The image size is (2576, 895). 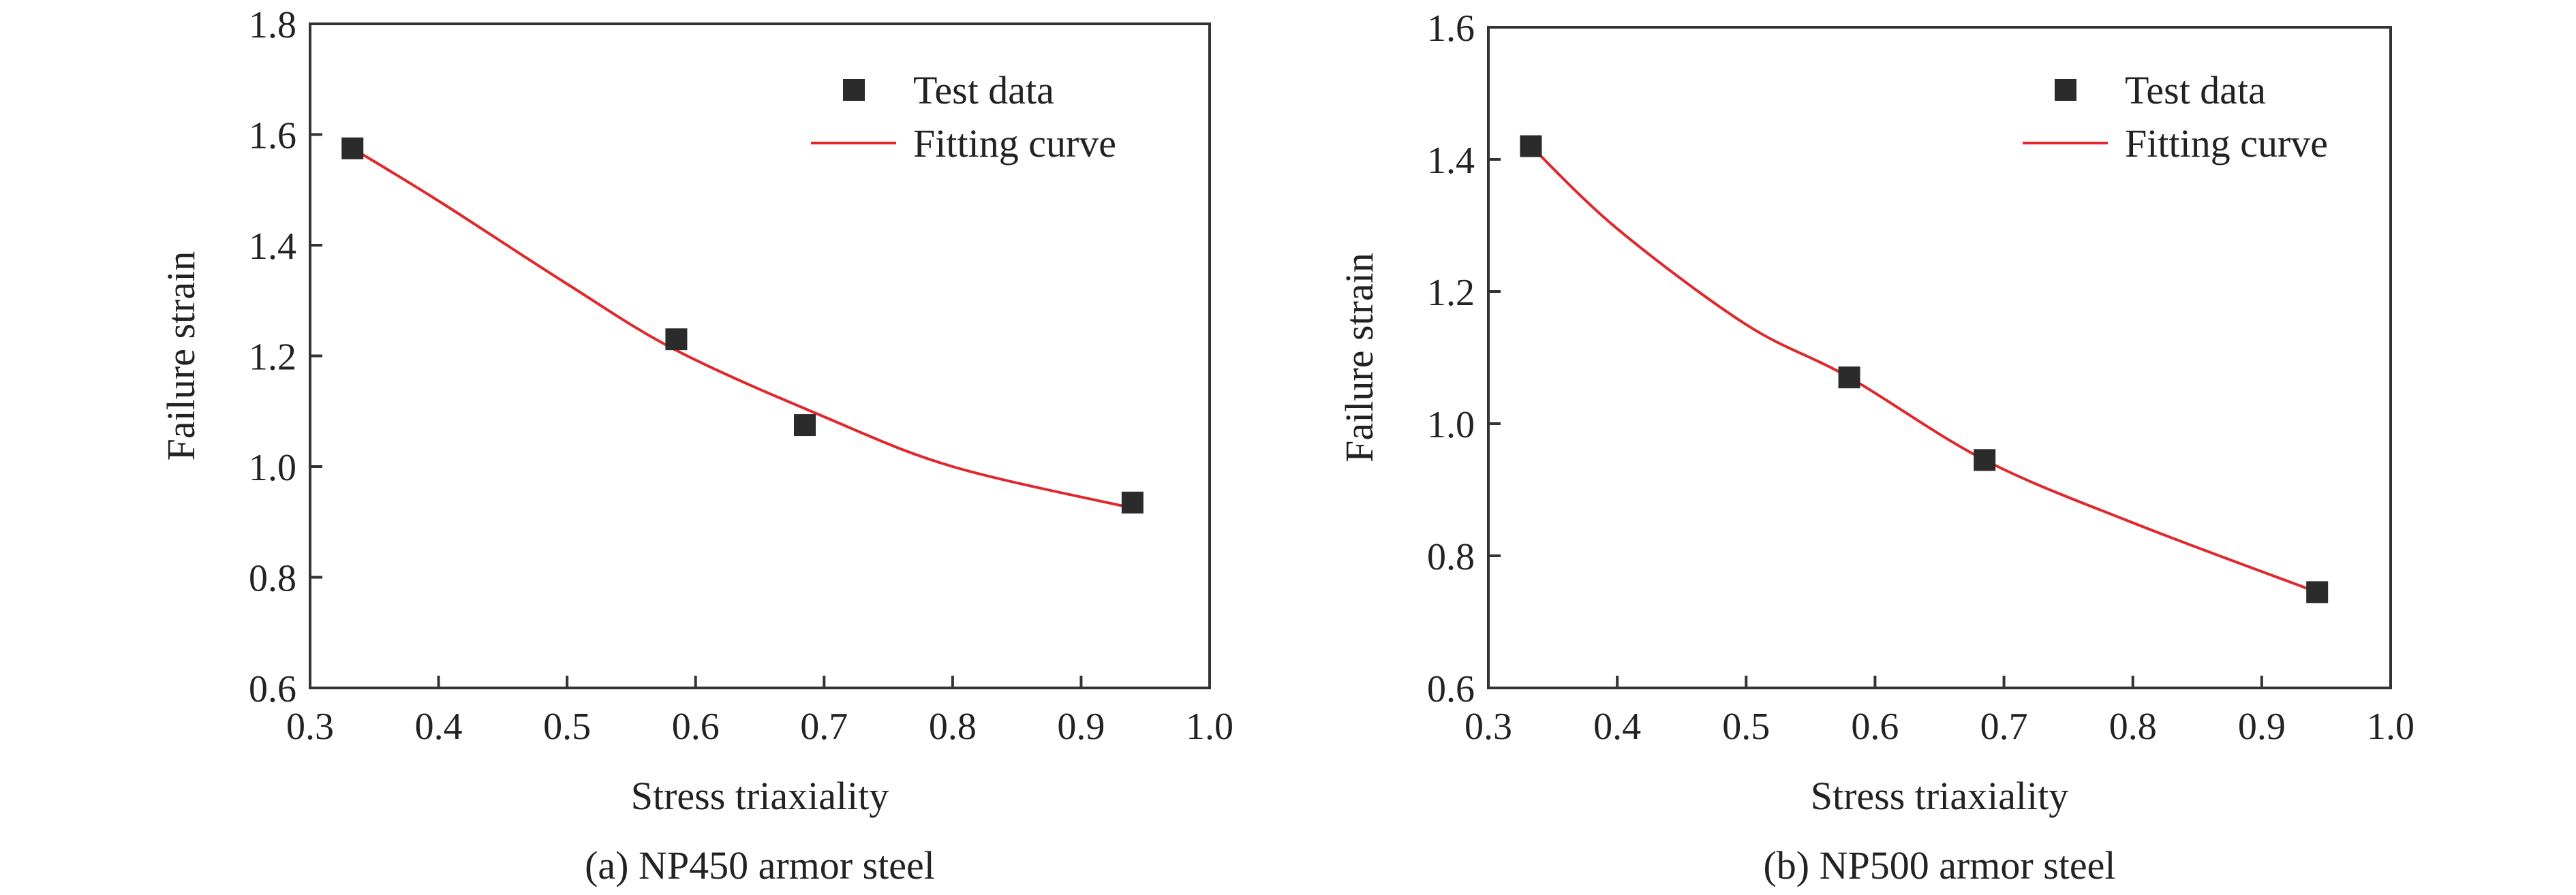 I want to click on chart-caption: (b) NP500 armor steel, so click(x=1939, y=865).